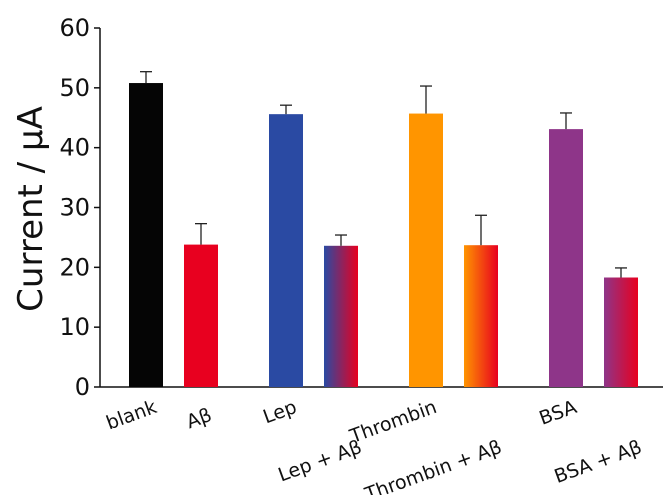 The width and height of the screenshot is (663, 495). Describe the element at coordinates (597, 462) in the screenshot. I see `x-tick-label: BSA + Aβ` at that location.